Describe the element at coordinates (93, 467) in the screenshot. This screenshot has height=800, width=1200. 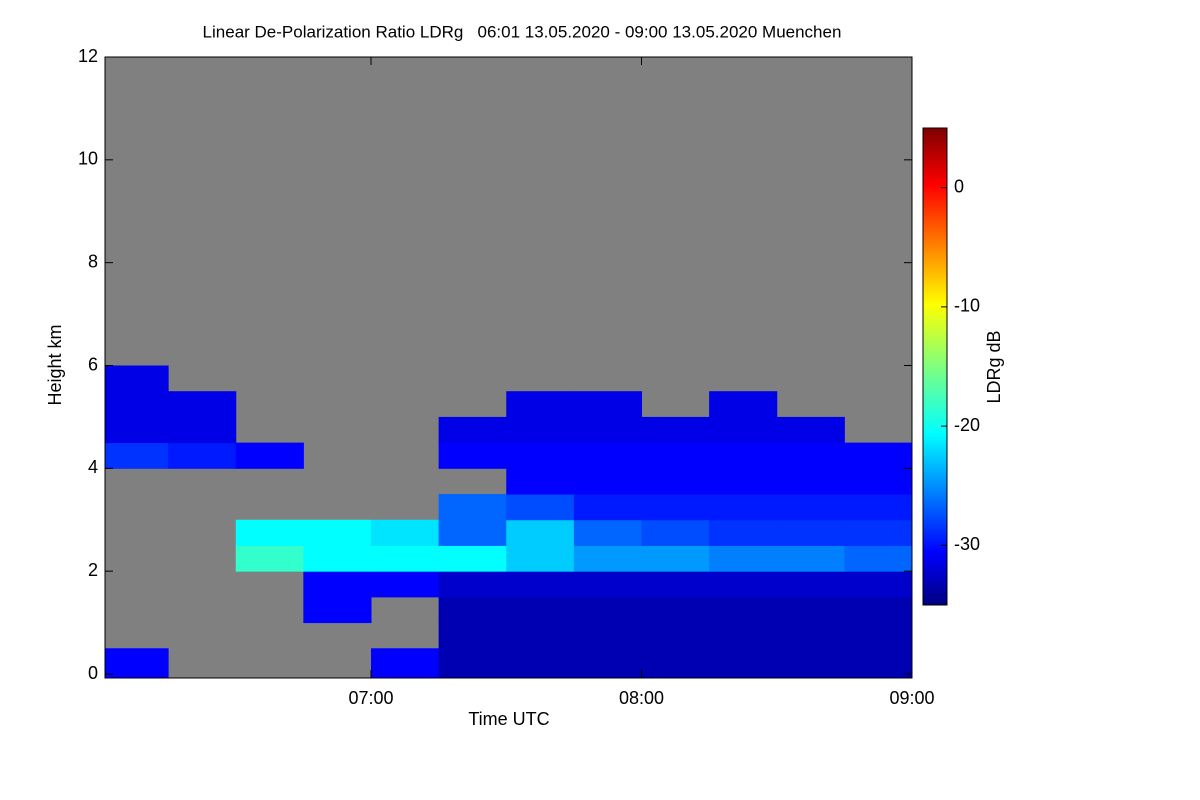
I see `y-tick-label: 4` at that location.